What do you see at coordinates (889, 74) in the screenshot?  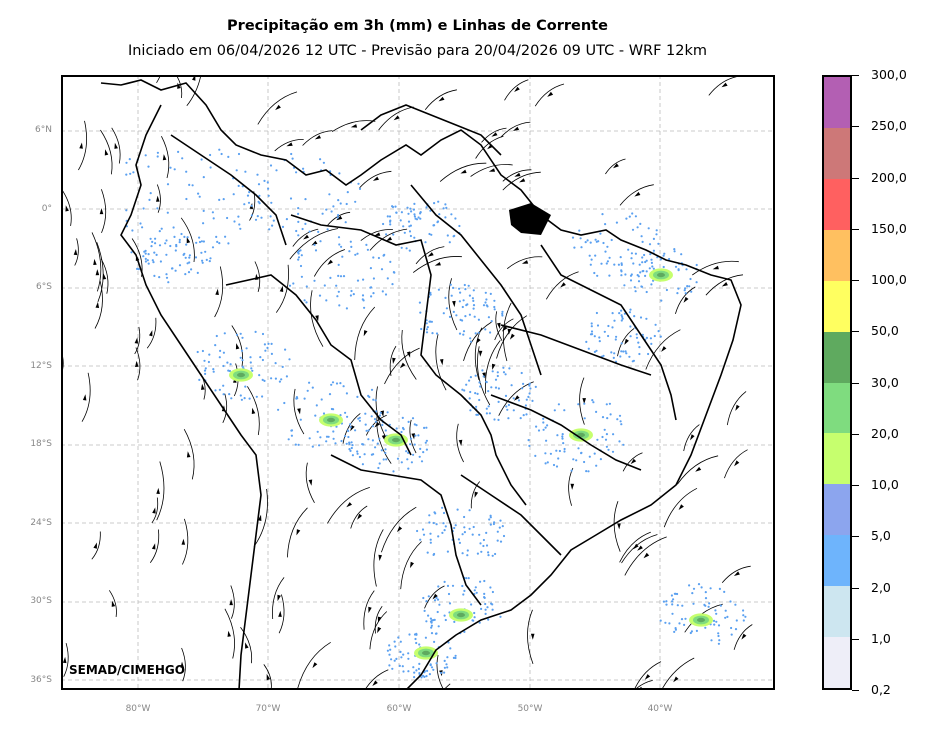 I see `colorbar-label: 300,0` at bounding box center [889, 74].